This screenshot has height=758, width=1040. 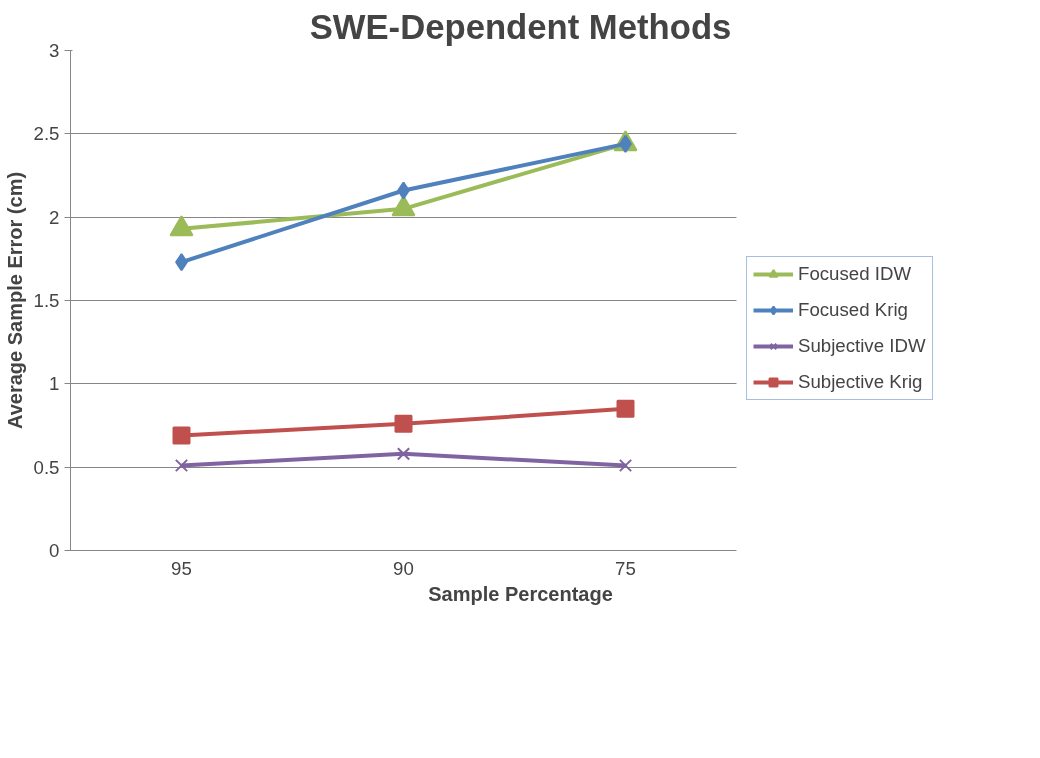 What do you see at coordinates (855, 274) in the screenshot?
I see `legend-label: Focused IDW` at bounding box center [855, 274].